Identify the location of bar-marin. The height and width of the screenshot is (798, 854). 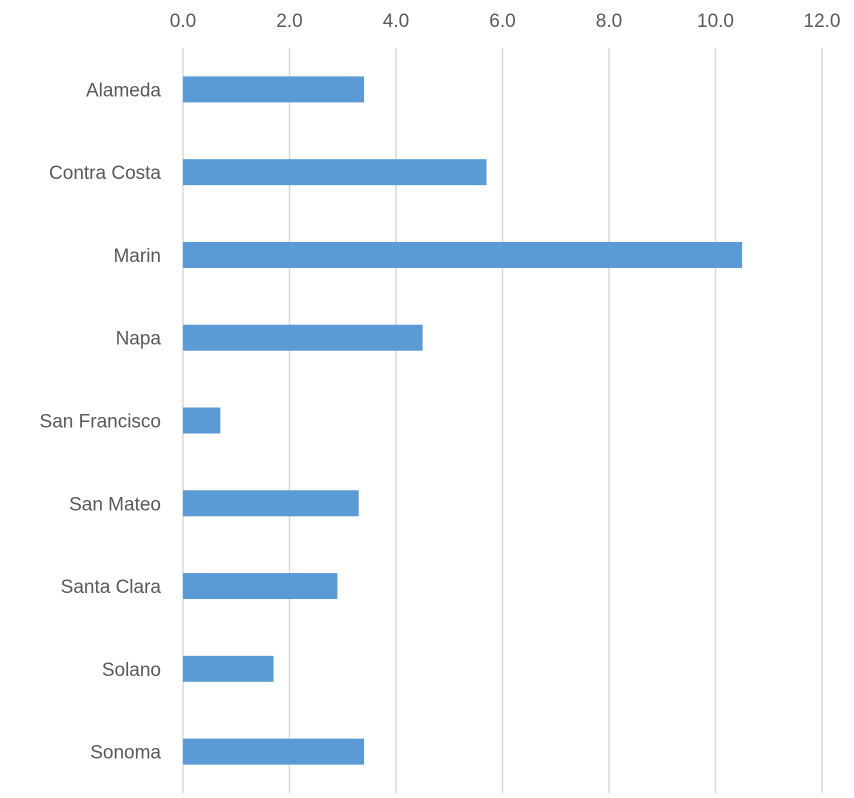
(463, 254).